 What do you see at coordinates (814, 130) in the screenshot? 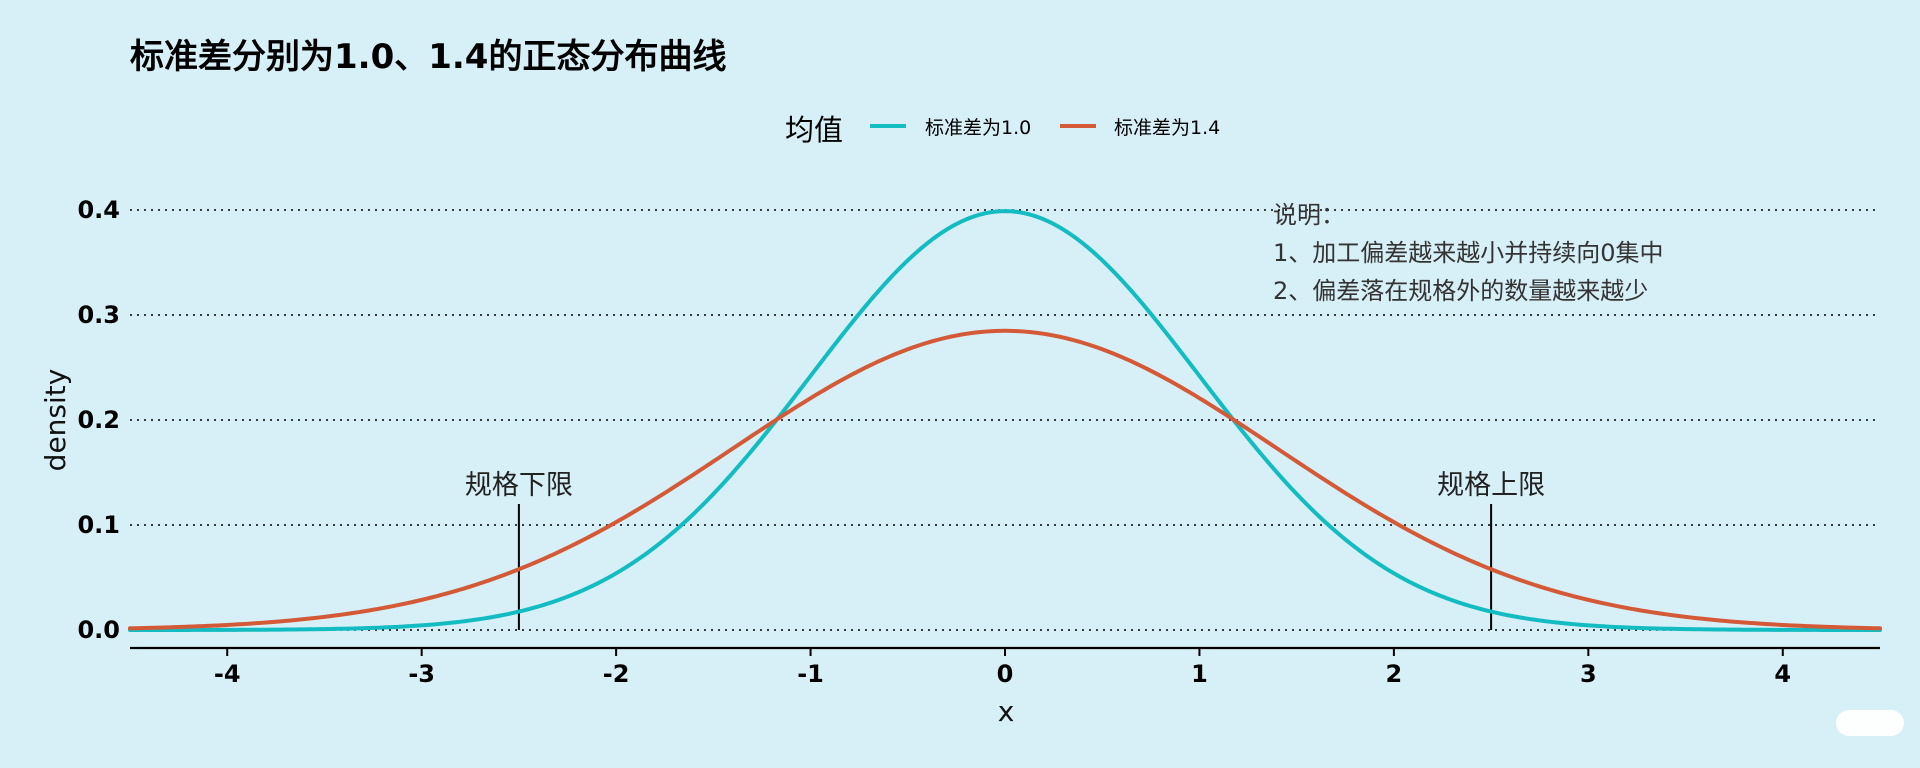
I see `legend-title: 均值` at bounding box center [814, 130].